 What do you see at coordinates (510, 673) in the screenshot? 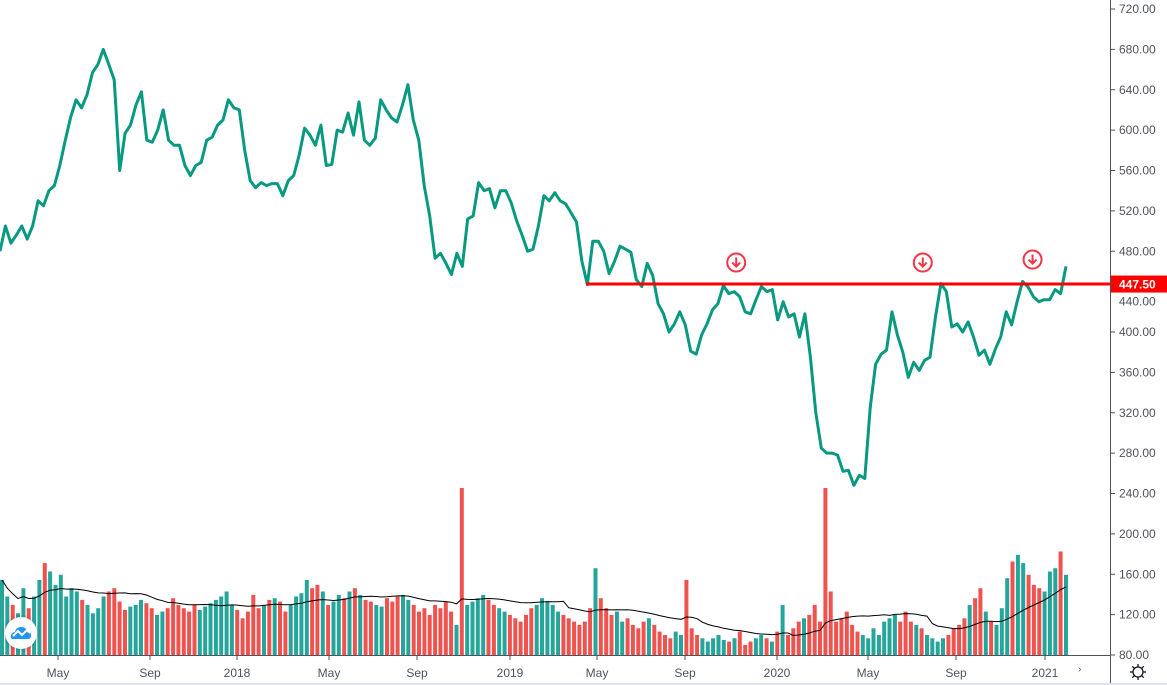
I see `time-tick-label: 2019` at bounding box center [510, 673].